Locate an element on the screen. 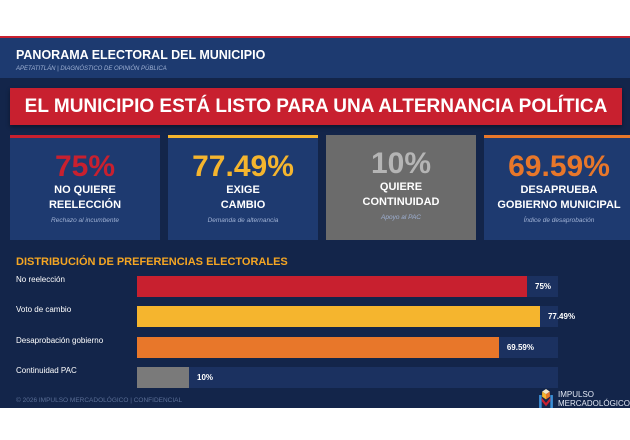 This screenshot has width=630, height=440. bar-row: Voto de cambio 77.49% is located at coordinates (315, 316).